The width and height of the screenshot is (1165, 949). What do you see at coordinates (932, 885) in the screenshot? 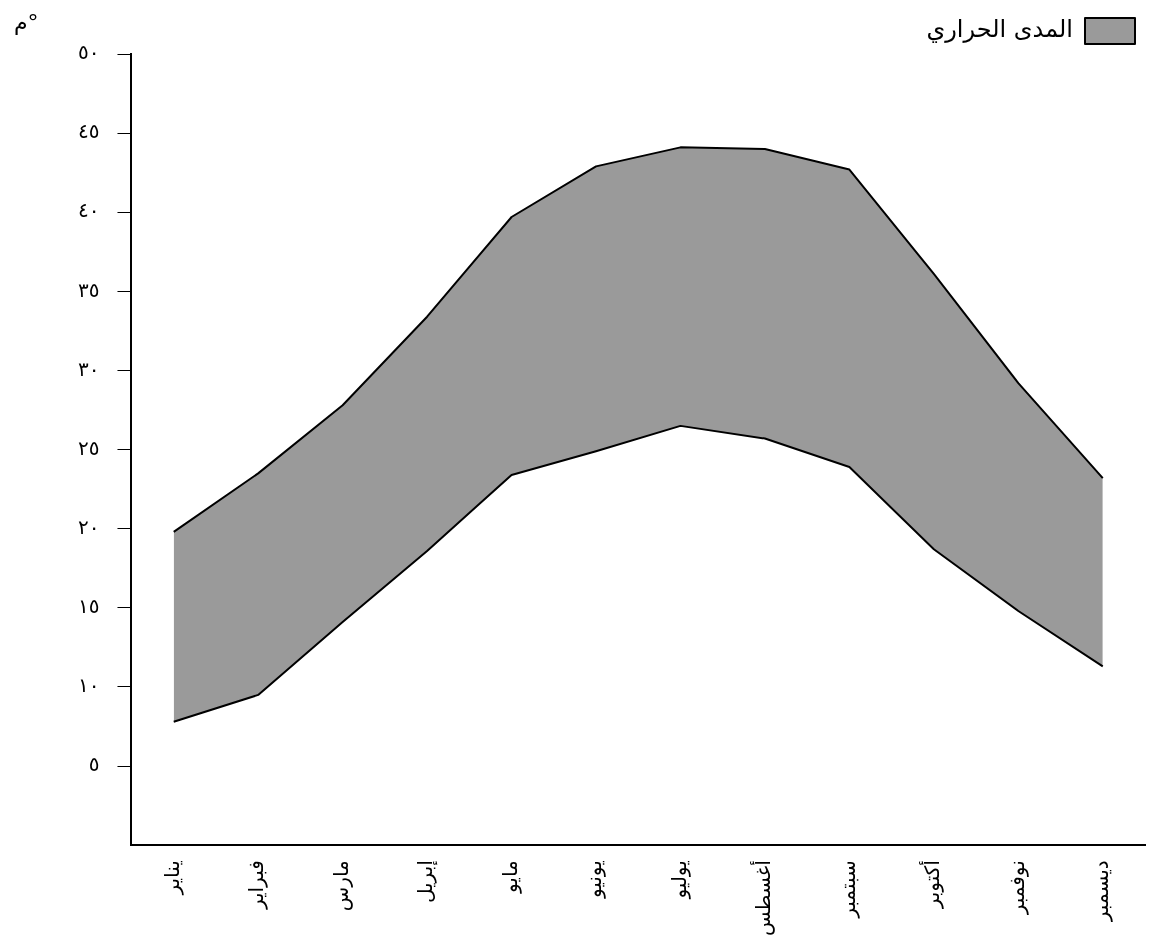
I see `x-tick-label: أكتوبر` at bounding box center [932, 885].